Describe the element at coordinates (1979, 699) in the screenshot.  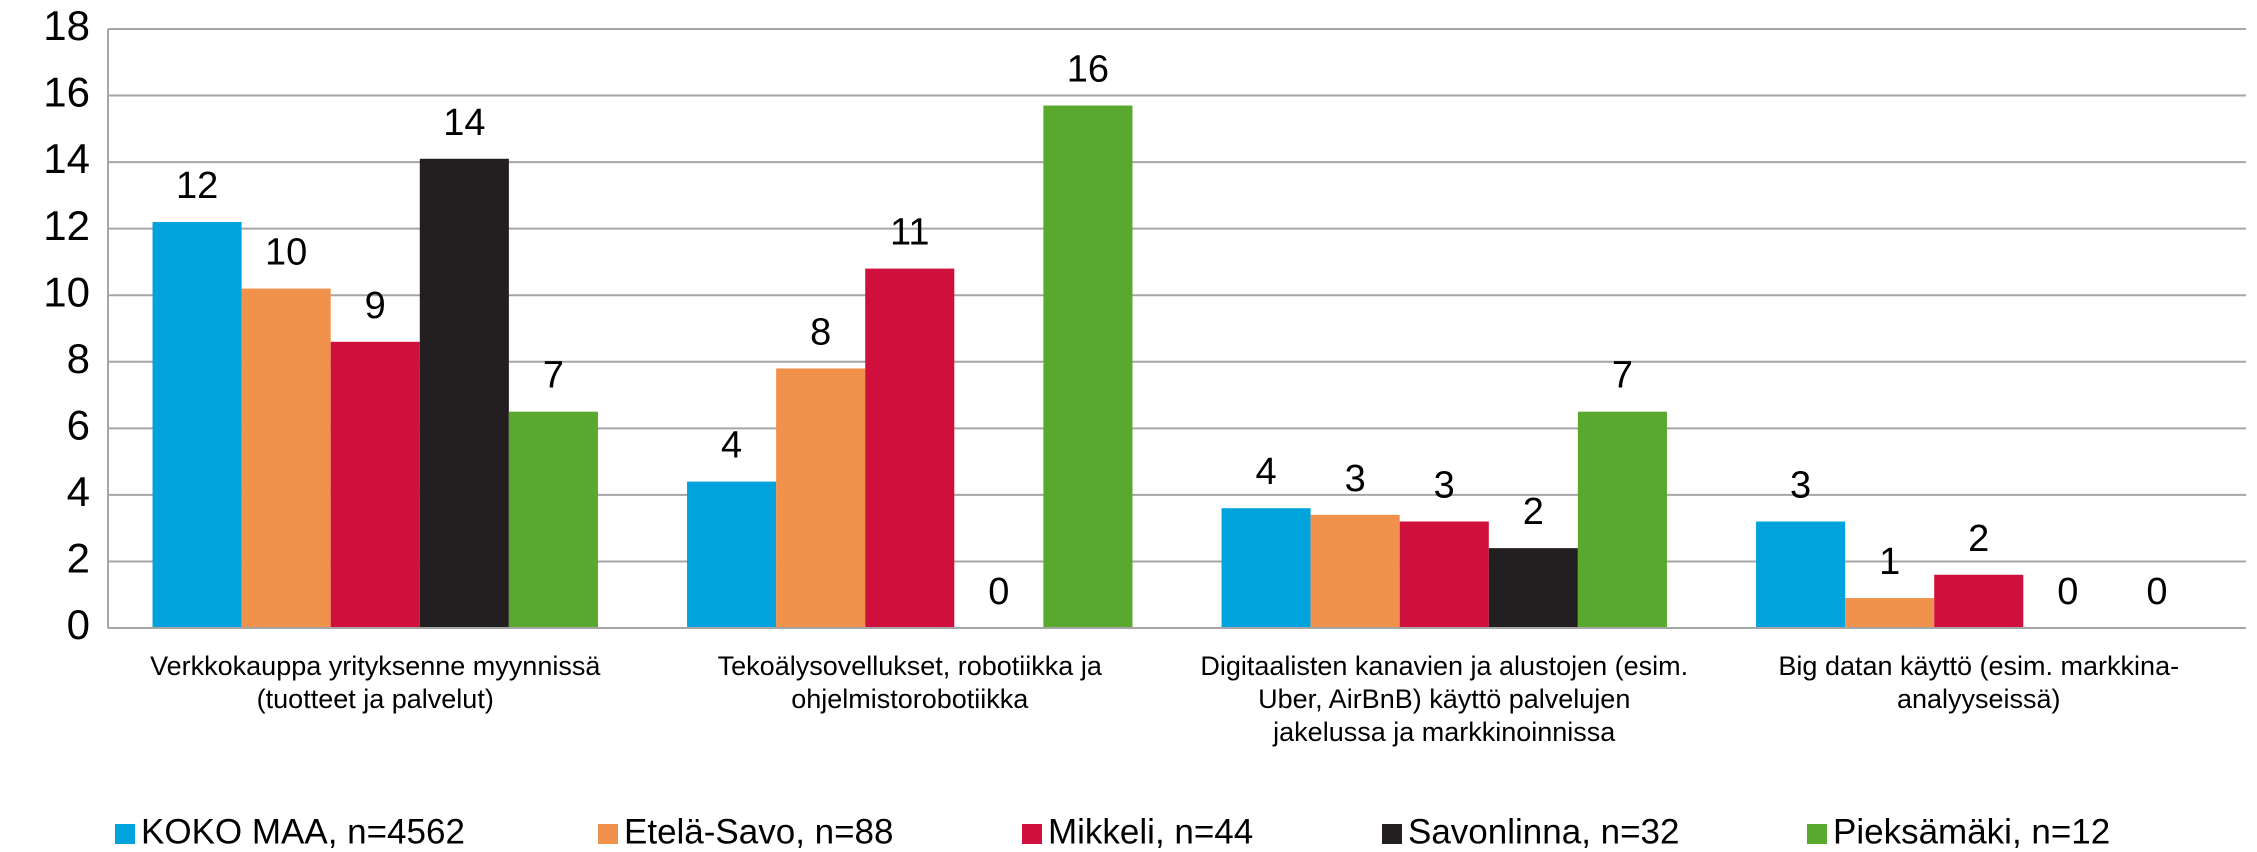
I see `x-tick-label: analyyseissä)` at that location.